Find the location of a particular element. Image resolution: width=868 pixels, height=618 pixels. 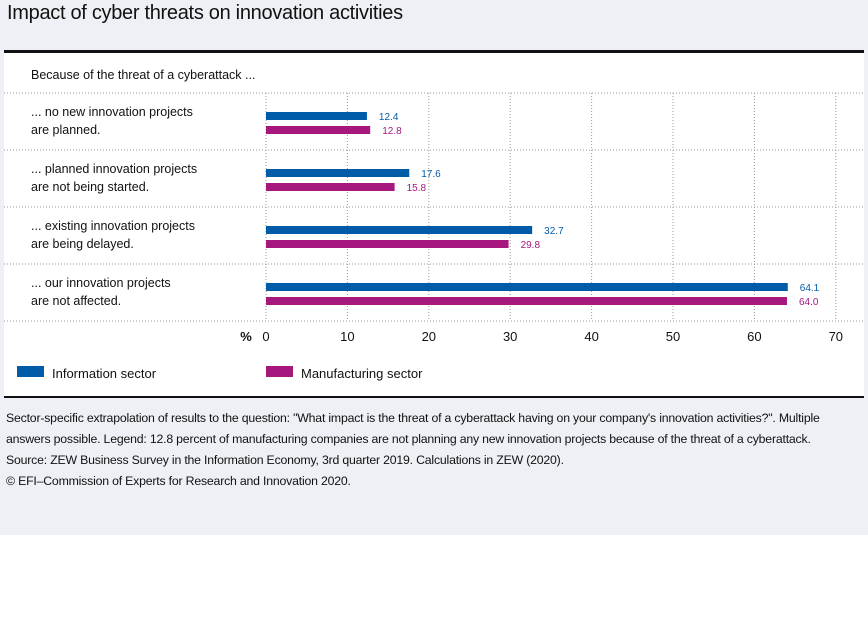

legend-label: Manufacturing sector is located at coordinates (362, 373).